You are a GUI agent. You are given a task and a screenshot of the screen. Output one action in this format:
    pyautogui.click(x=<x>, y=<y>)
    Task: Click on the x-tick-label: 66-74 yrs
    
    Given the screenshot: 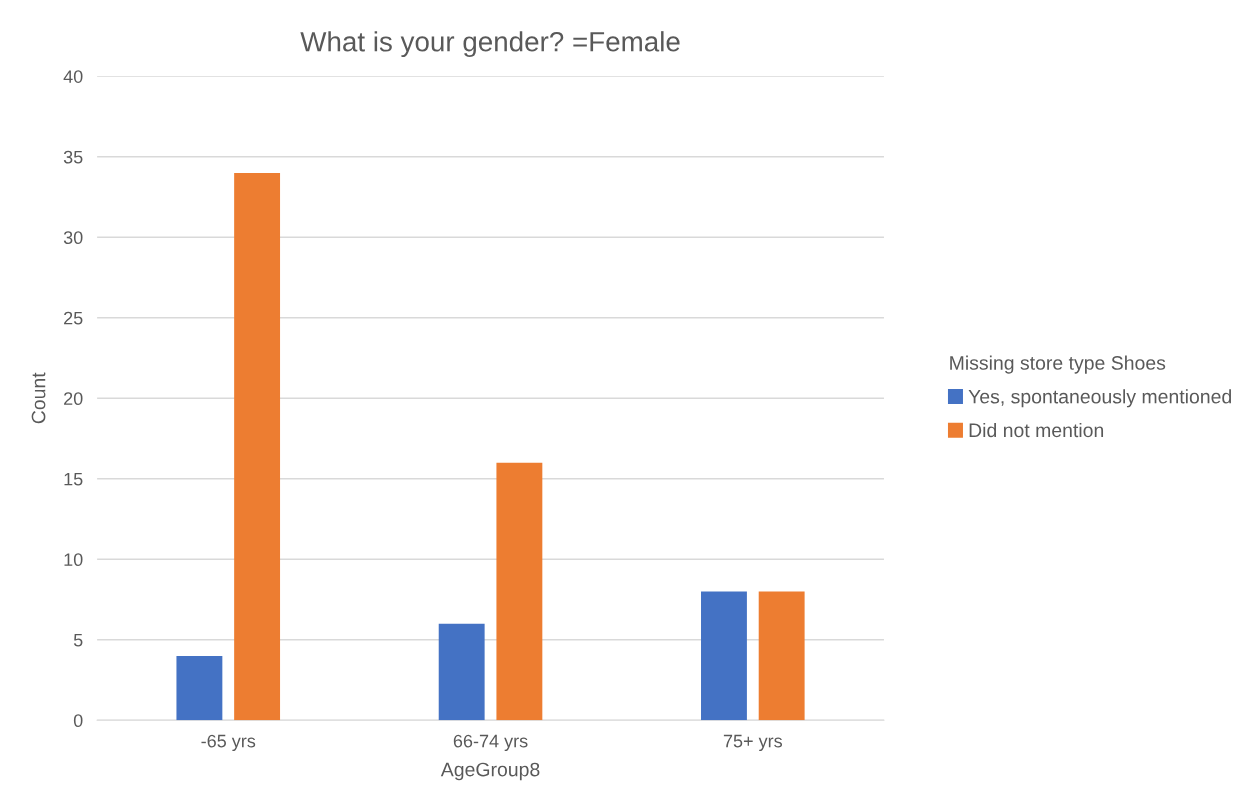 What is the action you would take?
    pyautogui.click(x=490, y=743)
    